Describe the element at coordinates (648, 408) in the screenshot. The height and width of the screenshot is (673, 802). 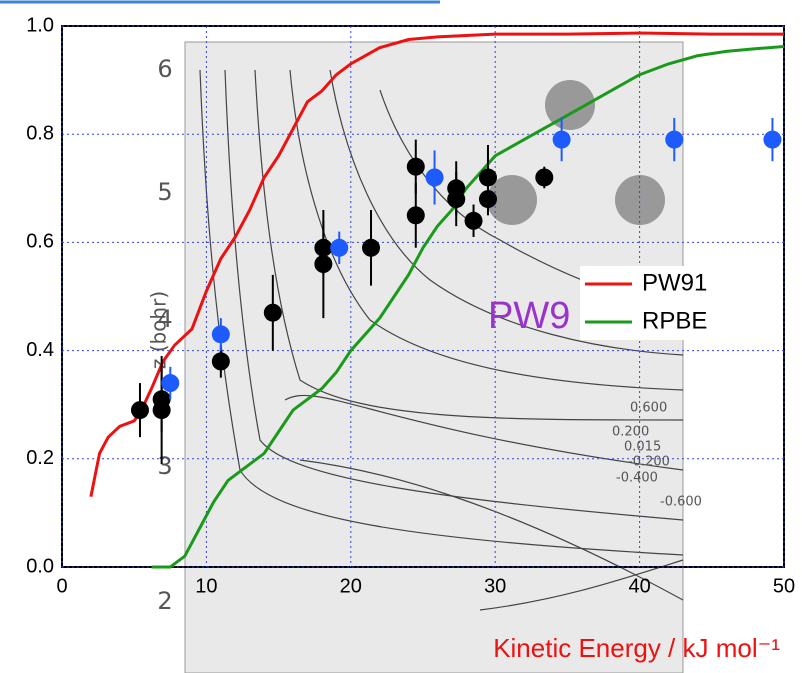
I see `contour-label: 0.600` at that location.